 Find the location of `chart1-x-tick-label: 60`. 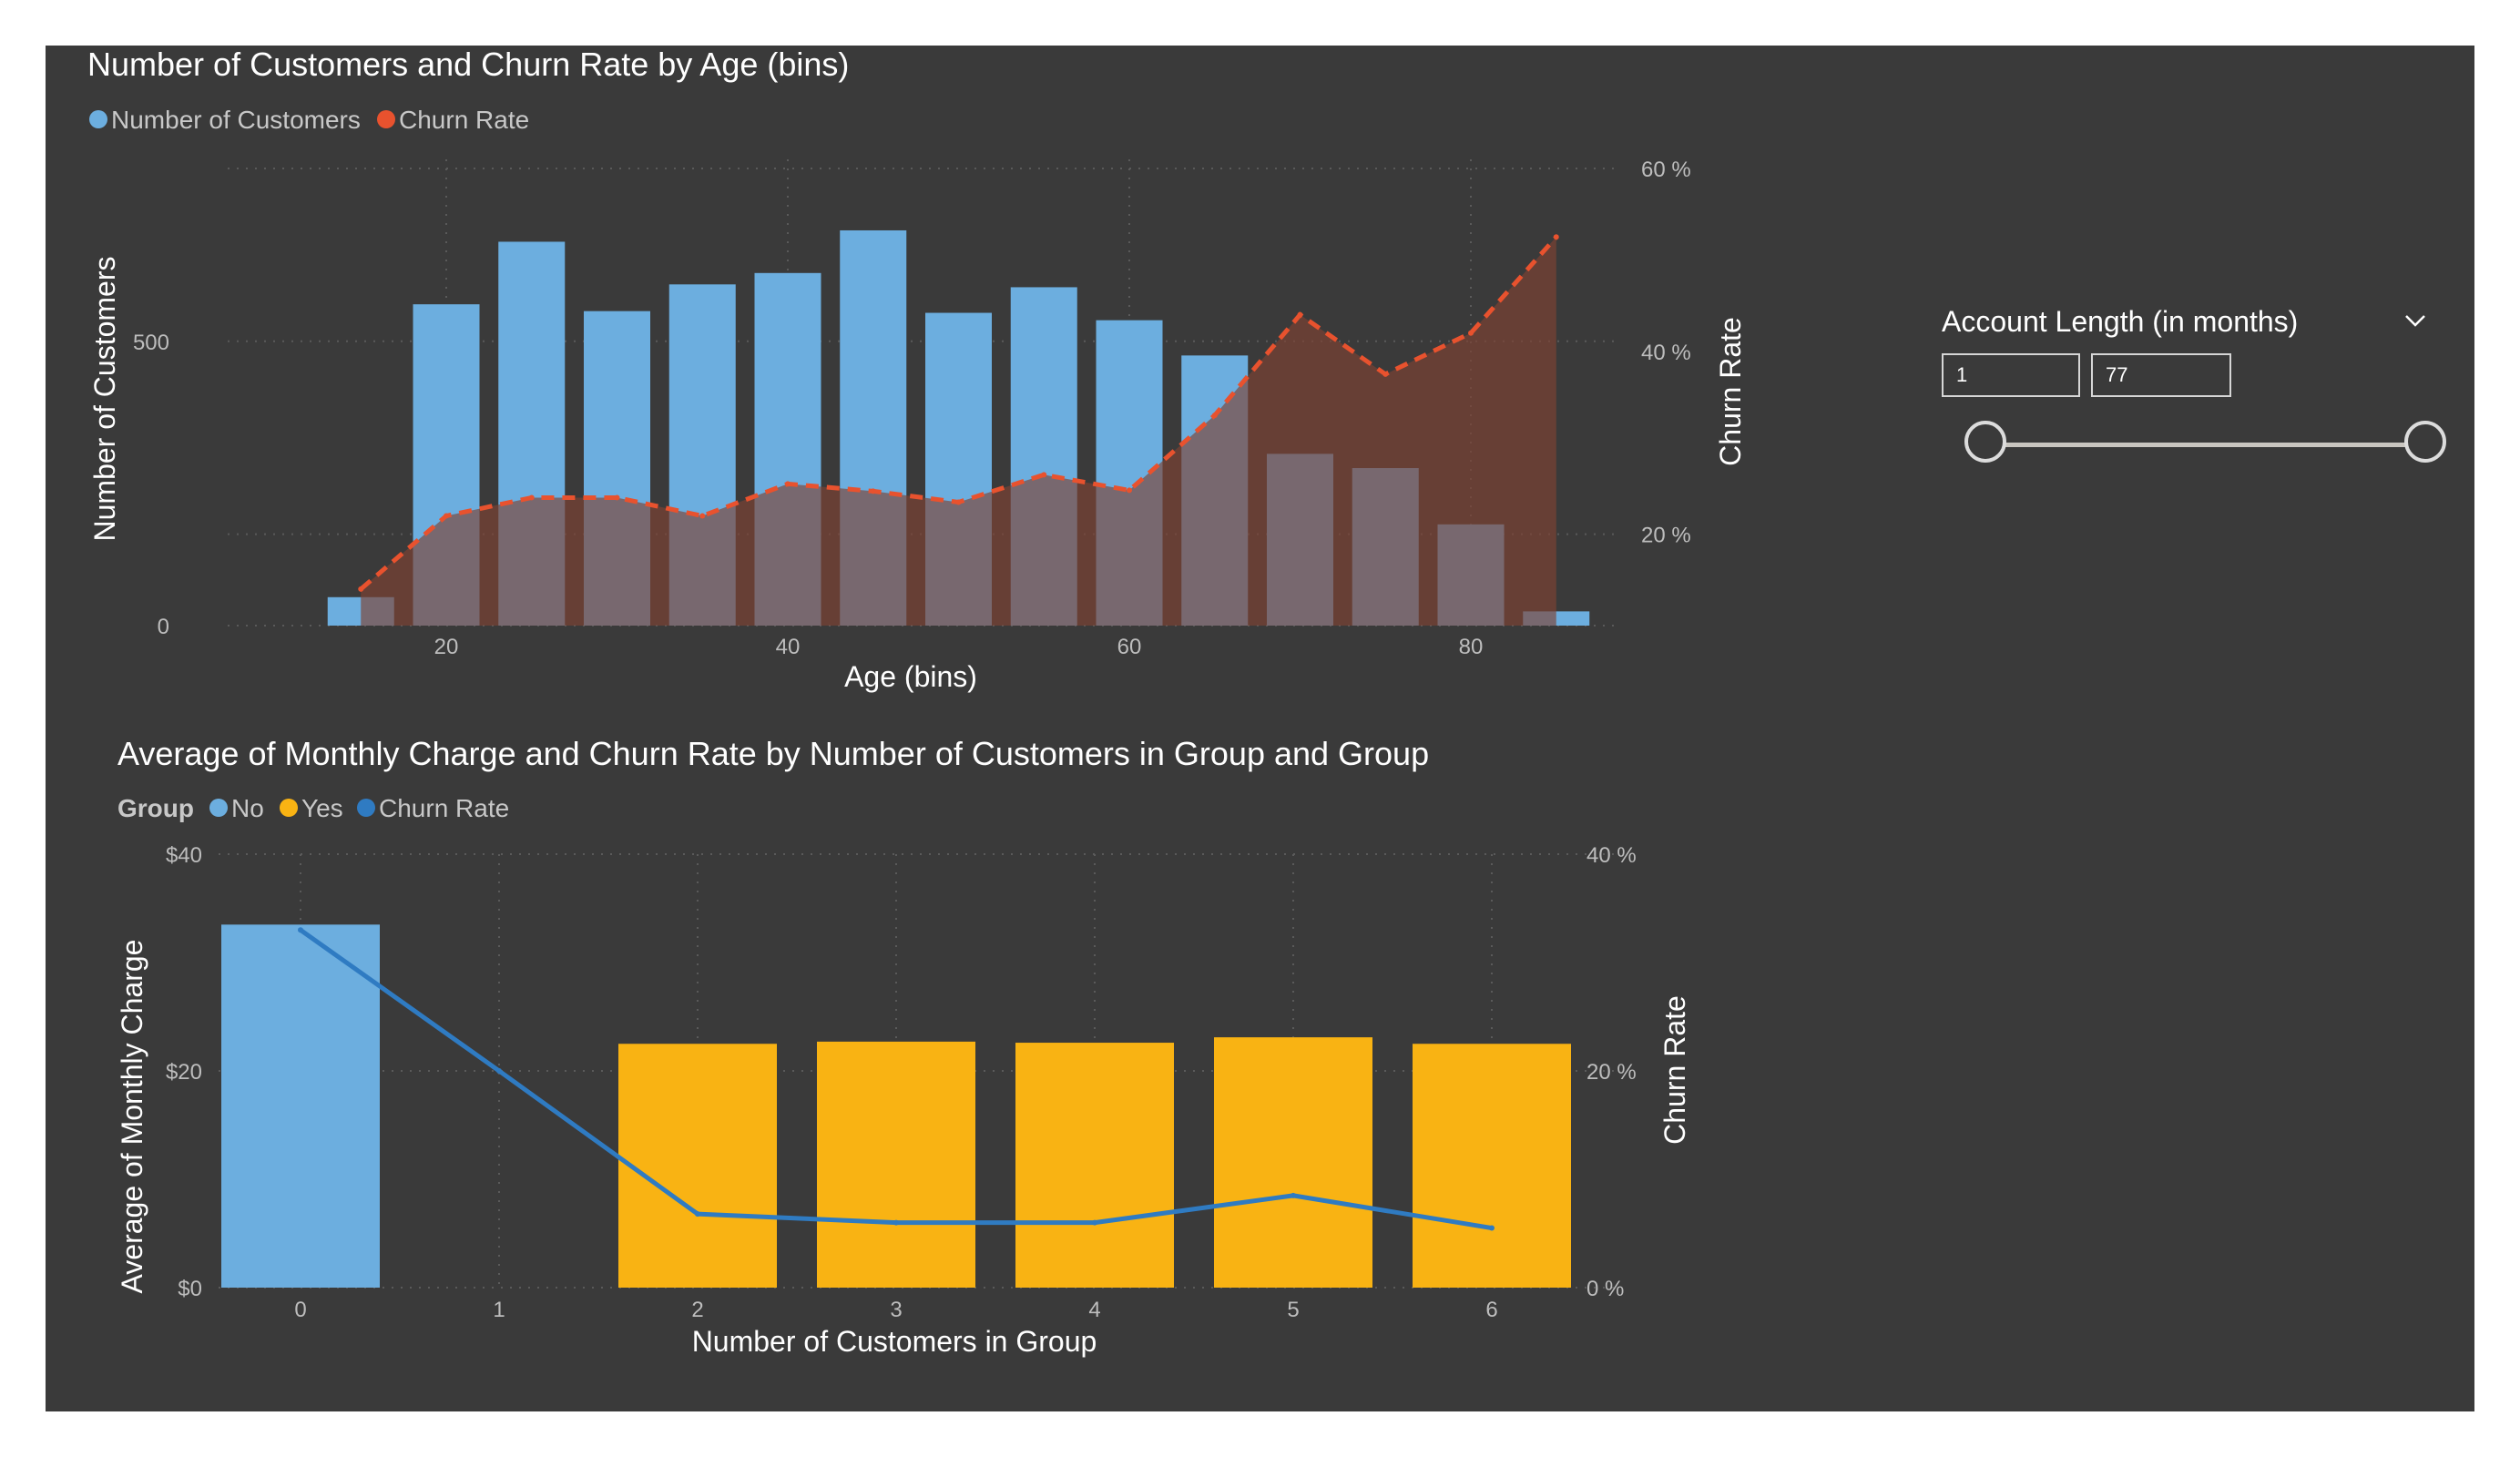

chart1-x-tick-label: 60 is located at coordinates (1129, 647).